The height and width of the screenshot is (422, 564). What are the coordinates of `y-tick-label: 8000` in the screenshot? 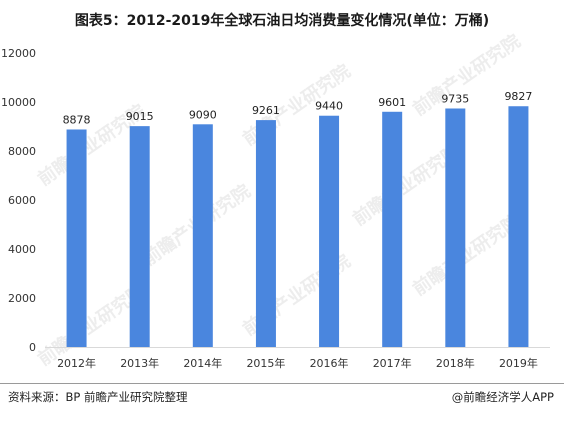 It's located at (22, 151).